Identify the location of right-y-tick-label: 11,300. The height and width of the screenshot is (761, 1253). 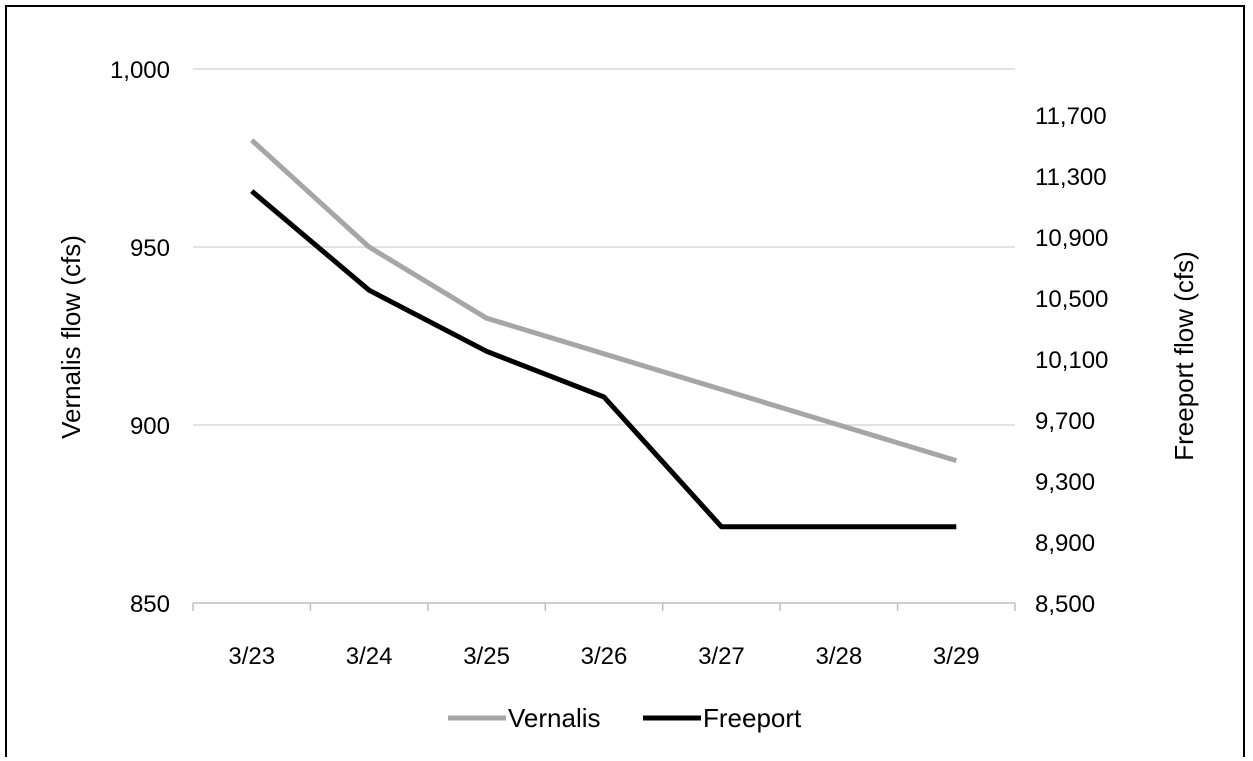
(1071, 177).